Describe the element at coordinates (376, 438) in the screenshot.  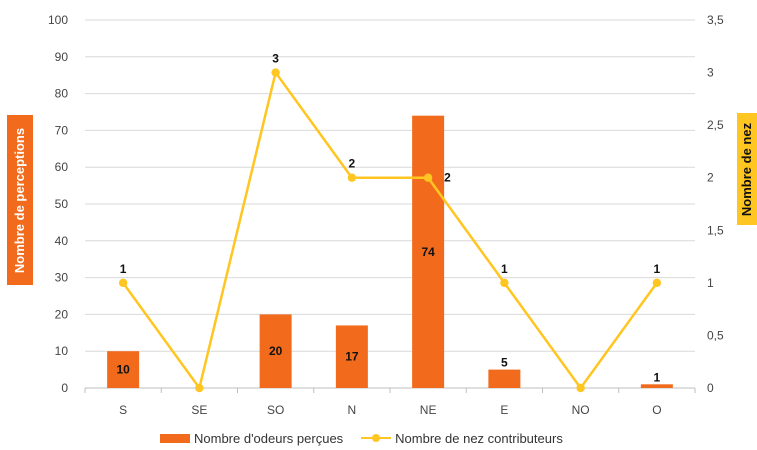
I see `legend-line-swatch` at that location.